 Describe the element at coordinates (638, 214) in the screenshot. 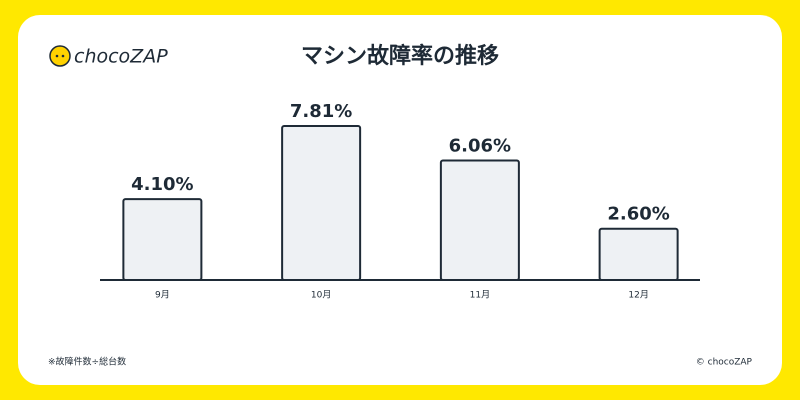

I see `value-label: 2.60%` at that location.